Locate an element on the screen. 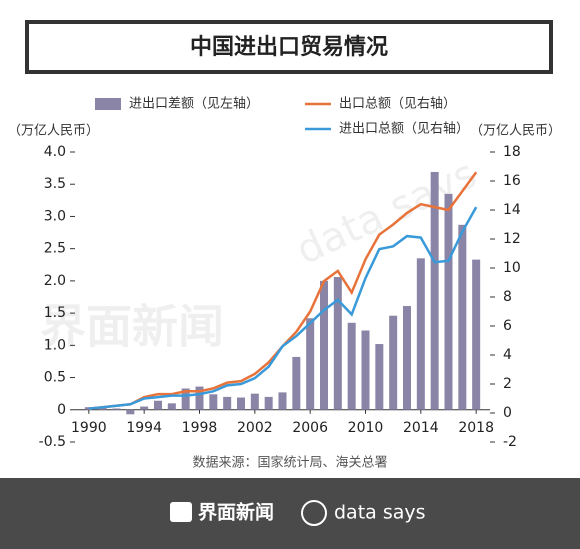  watermark: 界面新闻 is located at coordinates (132, 327).